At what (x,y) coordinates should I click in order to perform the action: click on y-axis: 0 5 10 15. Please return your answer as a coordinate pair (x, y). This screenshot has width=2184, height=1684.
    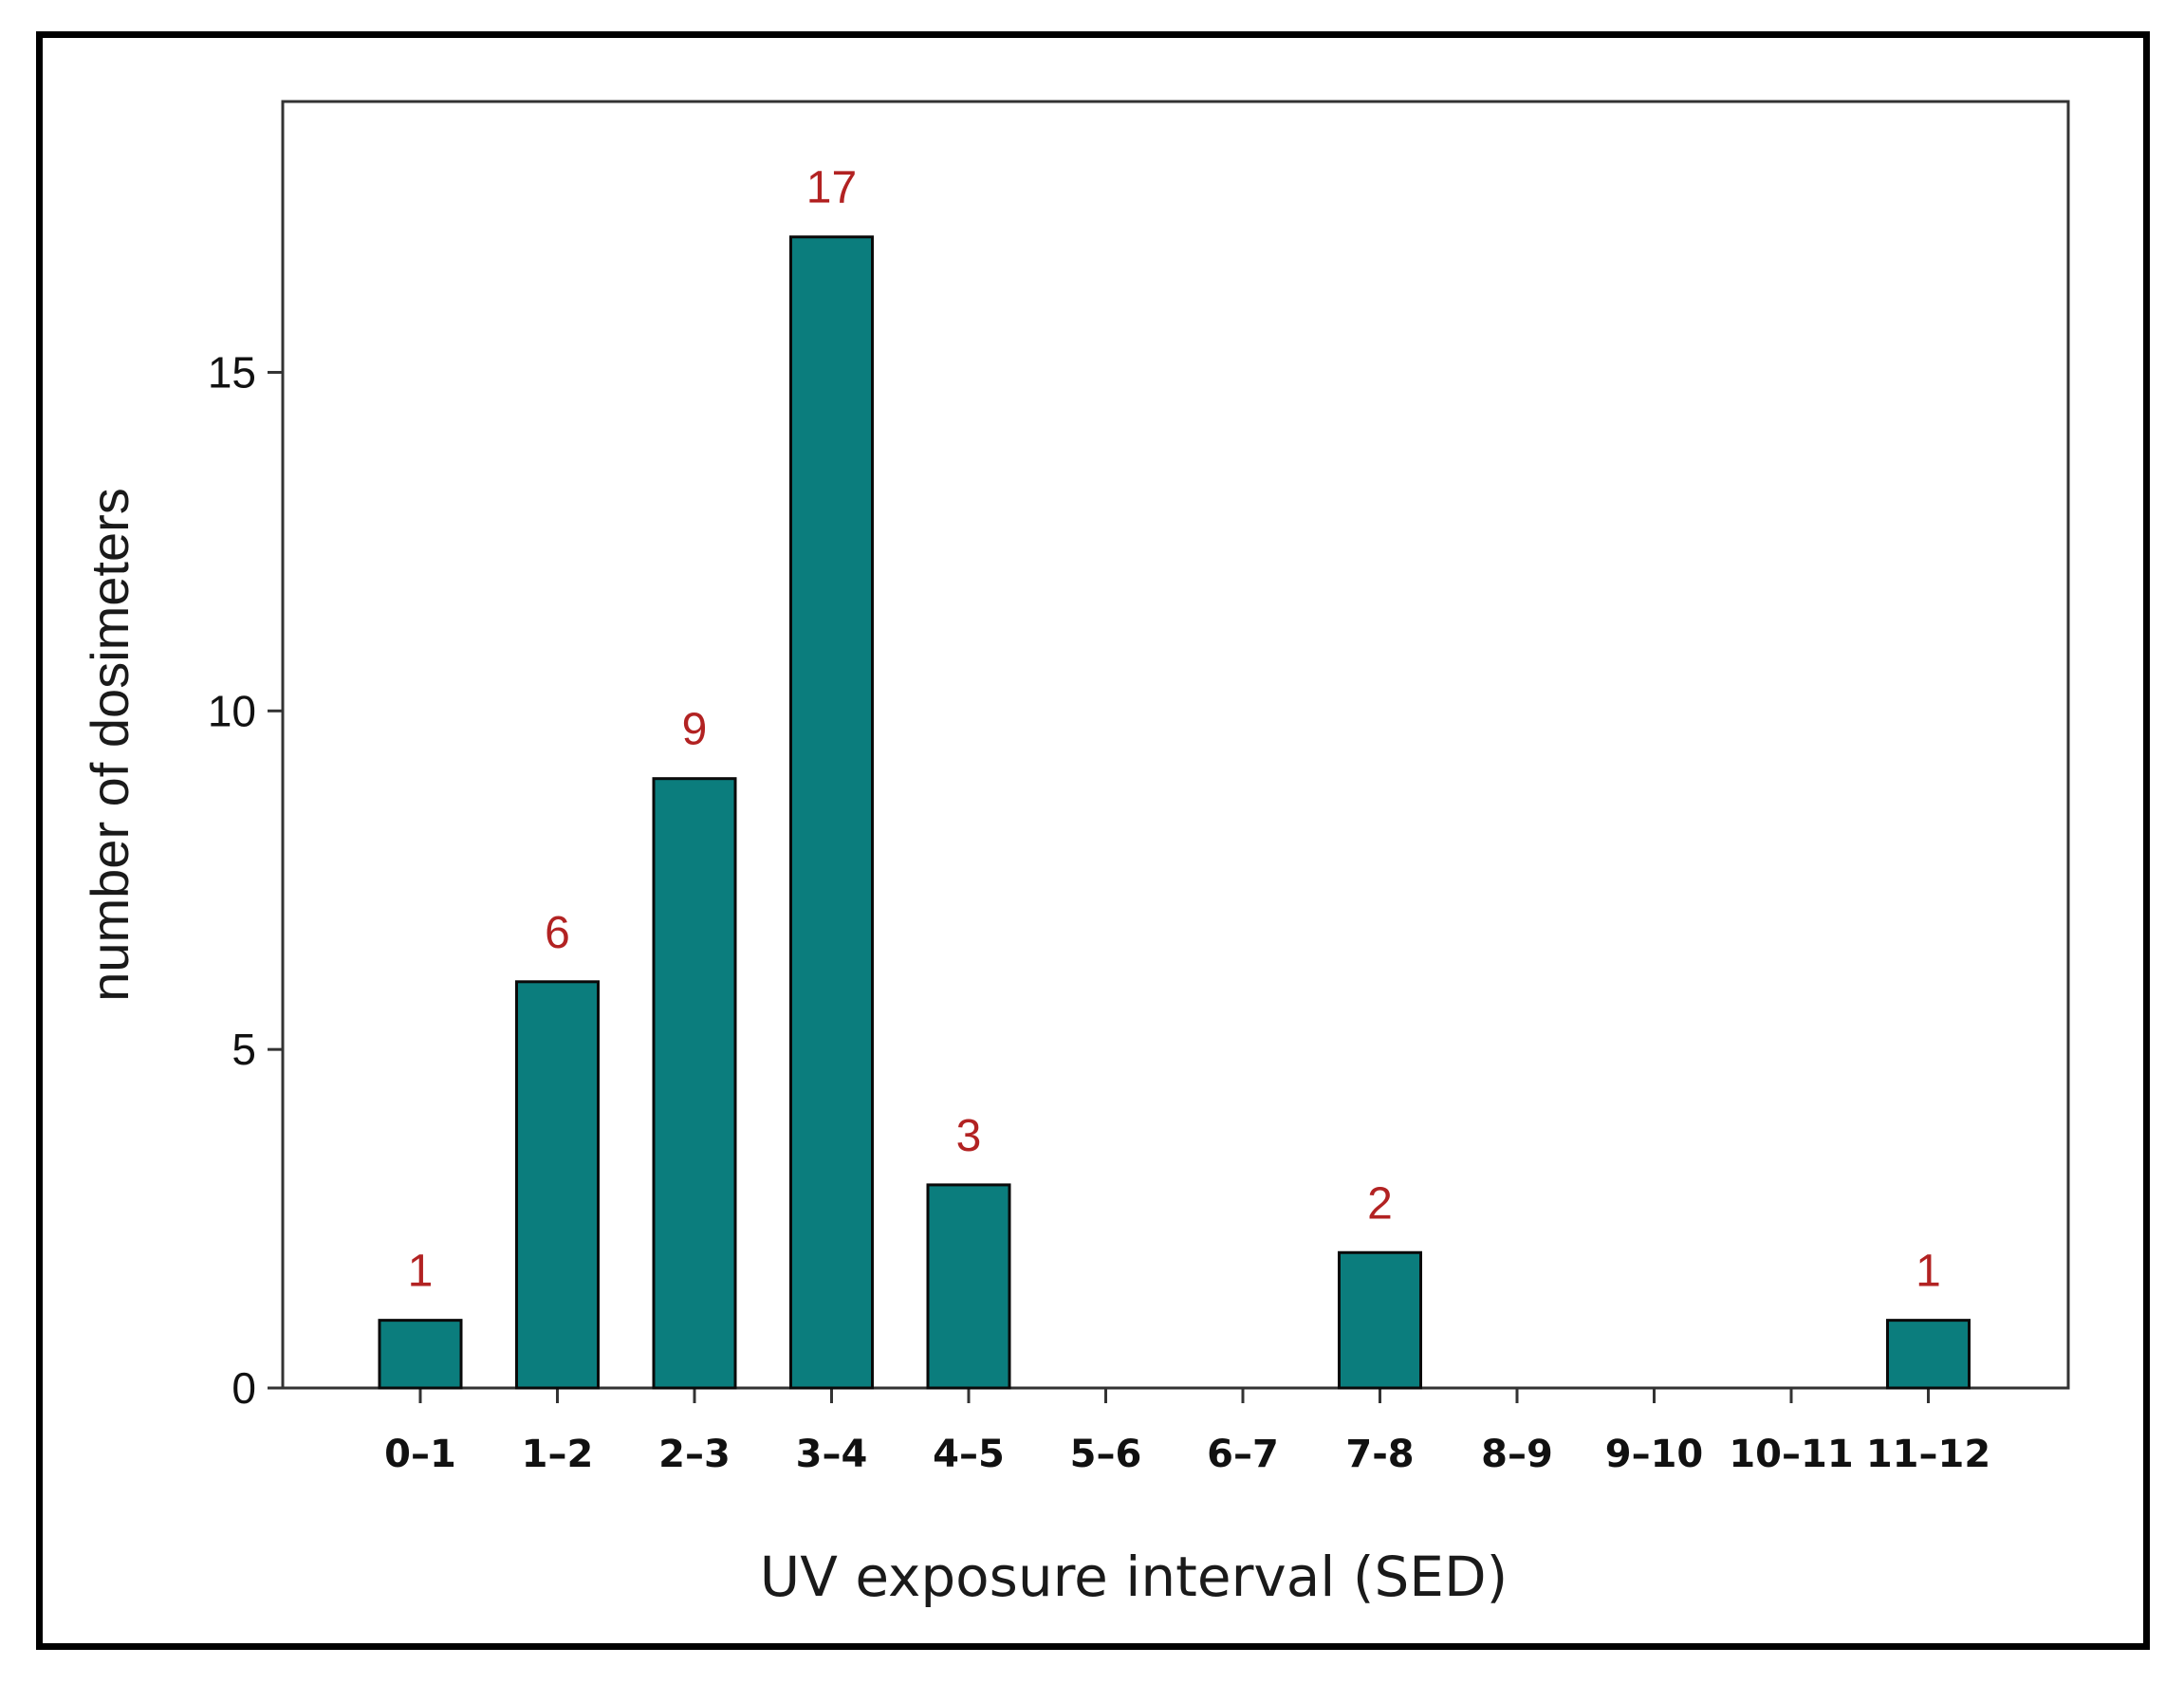
    Looking at the image, I should click on (246, 880).